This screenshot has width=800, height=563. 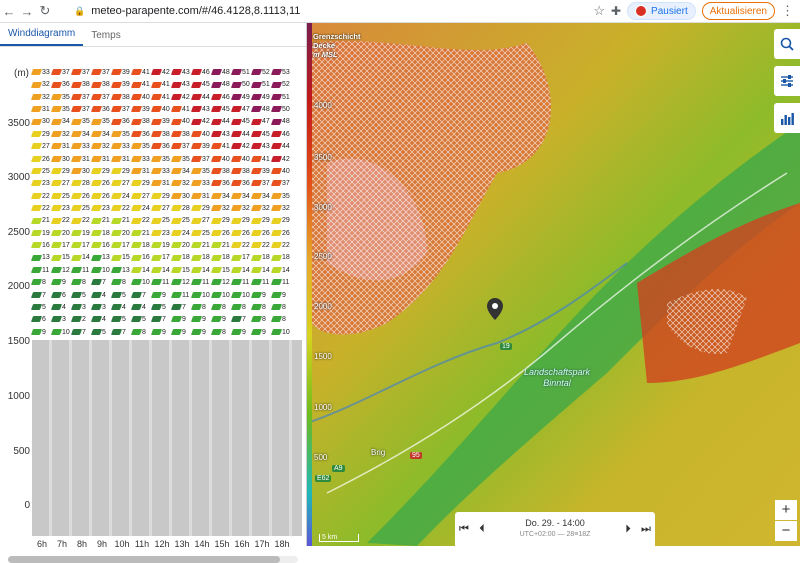 I want to click on wind-cell: 24, so click(x=140, y=209).